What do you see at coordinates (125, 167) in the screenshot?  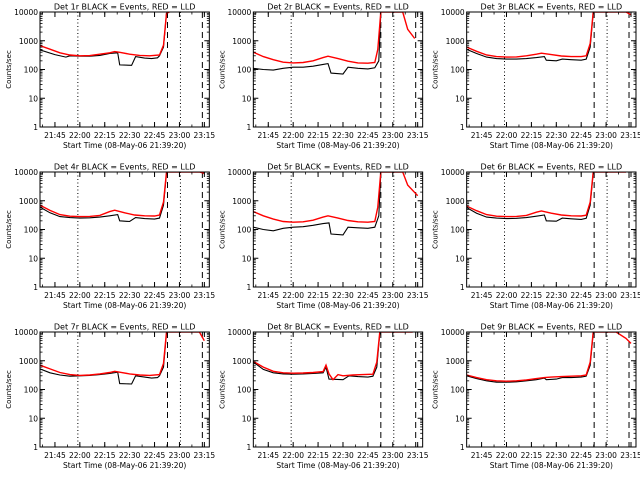 I see `chart-title: Det 4r BLACK = Events, RED = LLD` at bounding box center [125, 167].